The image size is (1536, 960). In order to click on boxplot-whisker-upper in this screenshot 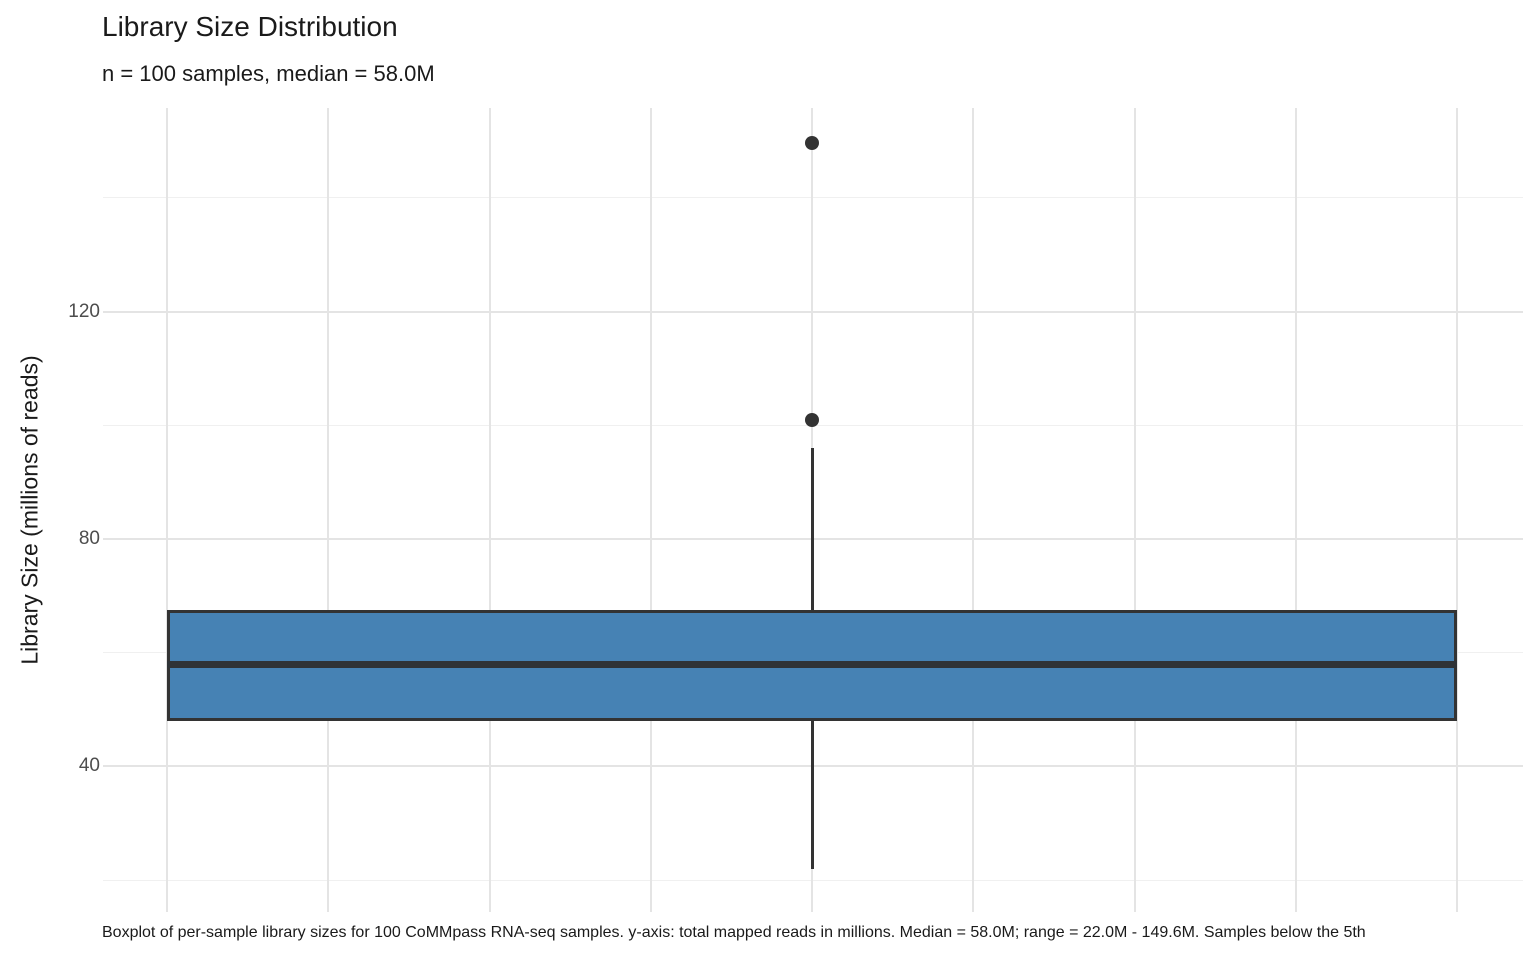, I will do `click(812, 529)`.